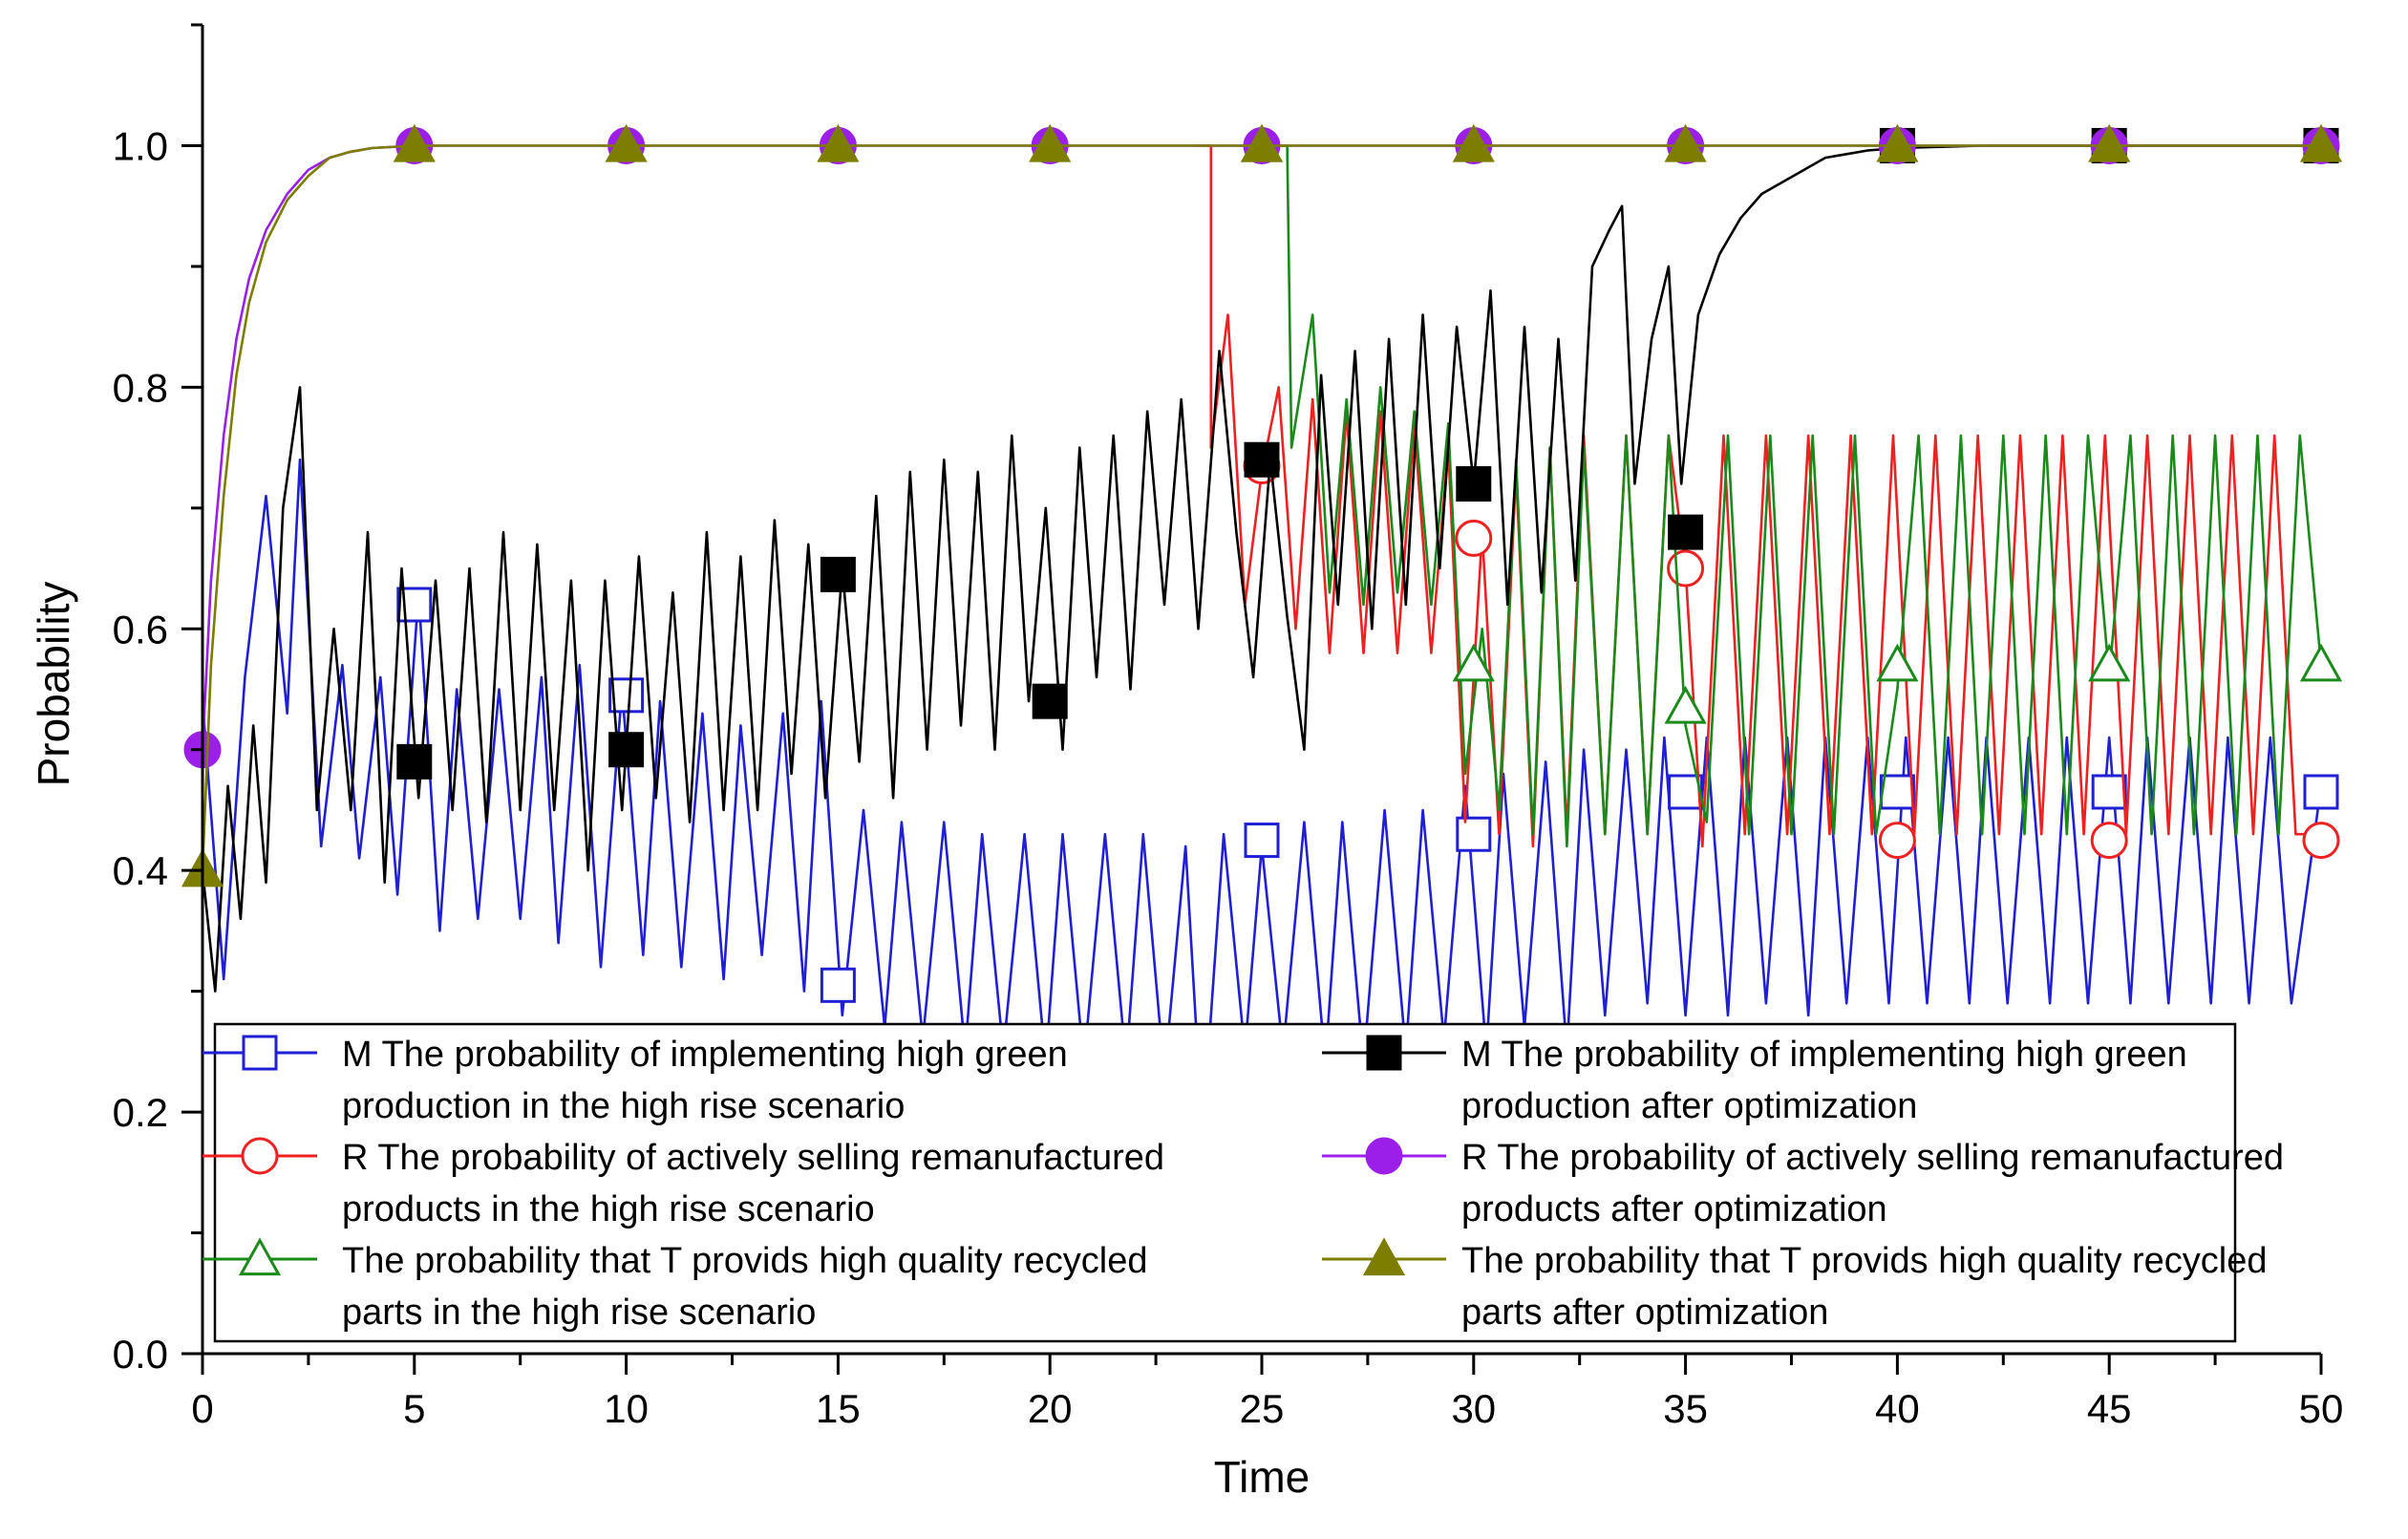 This screenshot has width=2408, height=1539. Describe the element at coordinates (1674, 1209) in the screenshot. I see `legend-label-5-line-2: products after optimization` at that location.